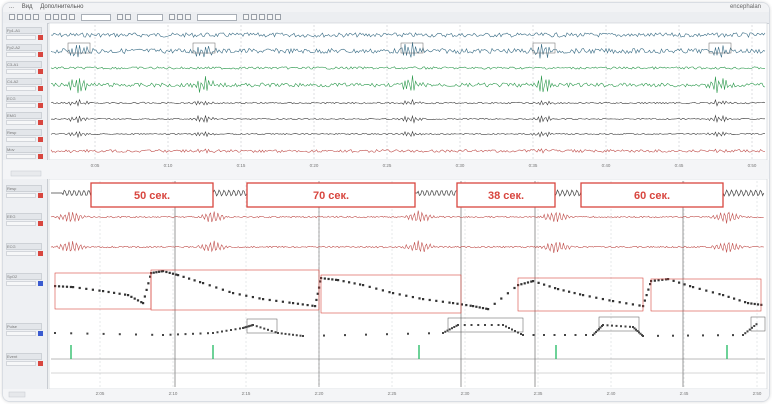 This screenshot has width=772, height=404. Describe the element at coordinates (64, 17) in the screenshot. I see `play-icon` at that location.